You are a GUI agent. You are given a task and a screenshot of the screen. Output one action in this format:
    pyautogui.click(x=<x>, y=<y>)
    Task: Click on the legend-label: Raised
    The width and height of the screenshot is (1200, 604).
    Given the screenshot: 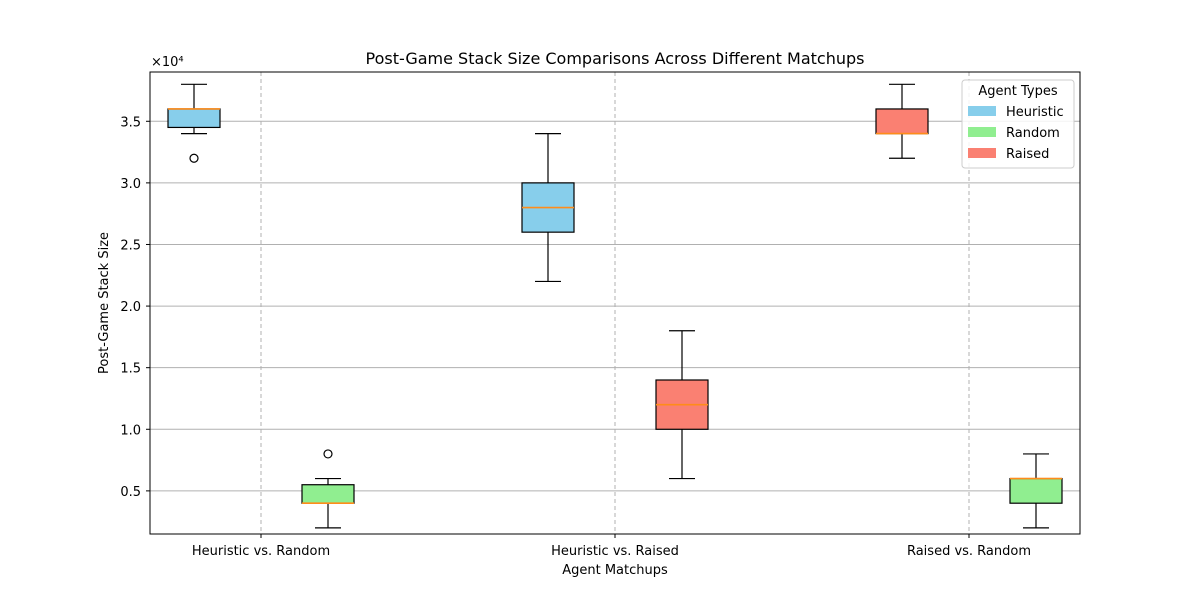 What is the action you would take?
    pyautogui.click(x=1027, y=154)
    